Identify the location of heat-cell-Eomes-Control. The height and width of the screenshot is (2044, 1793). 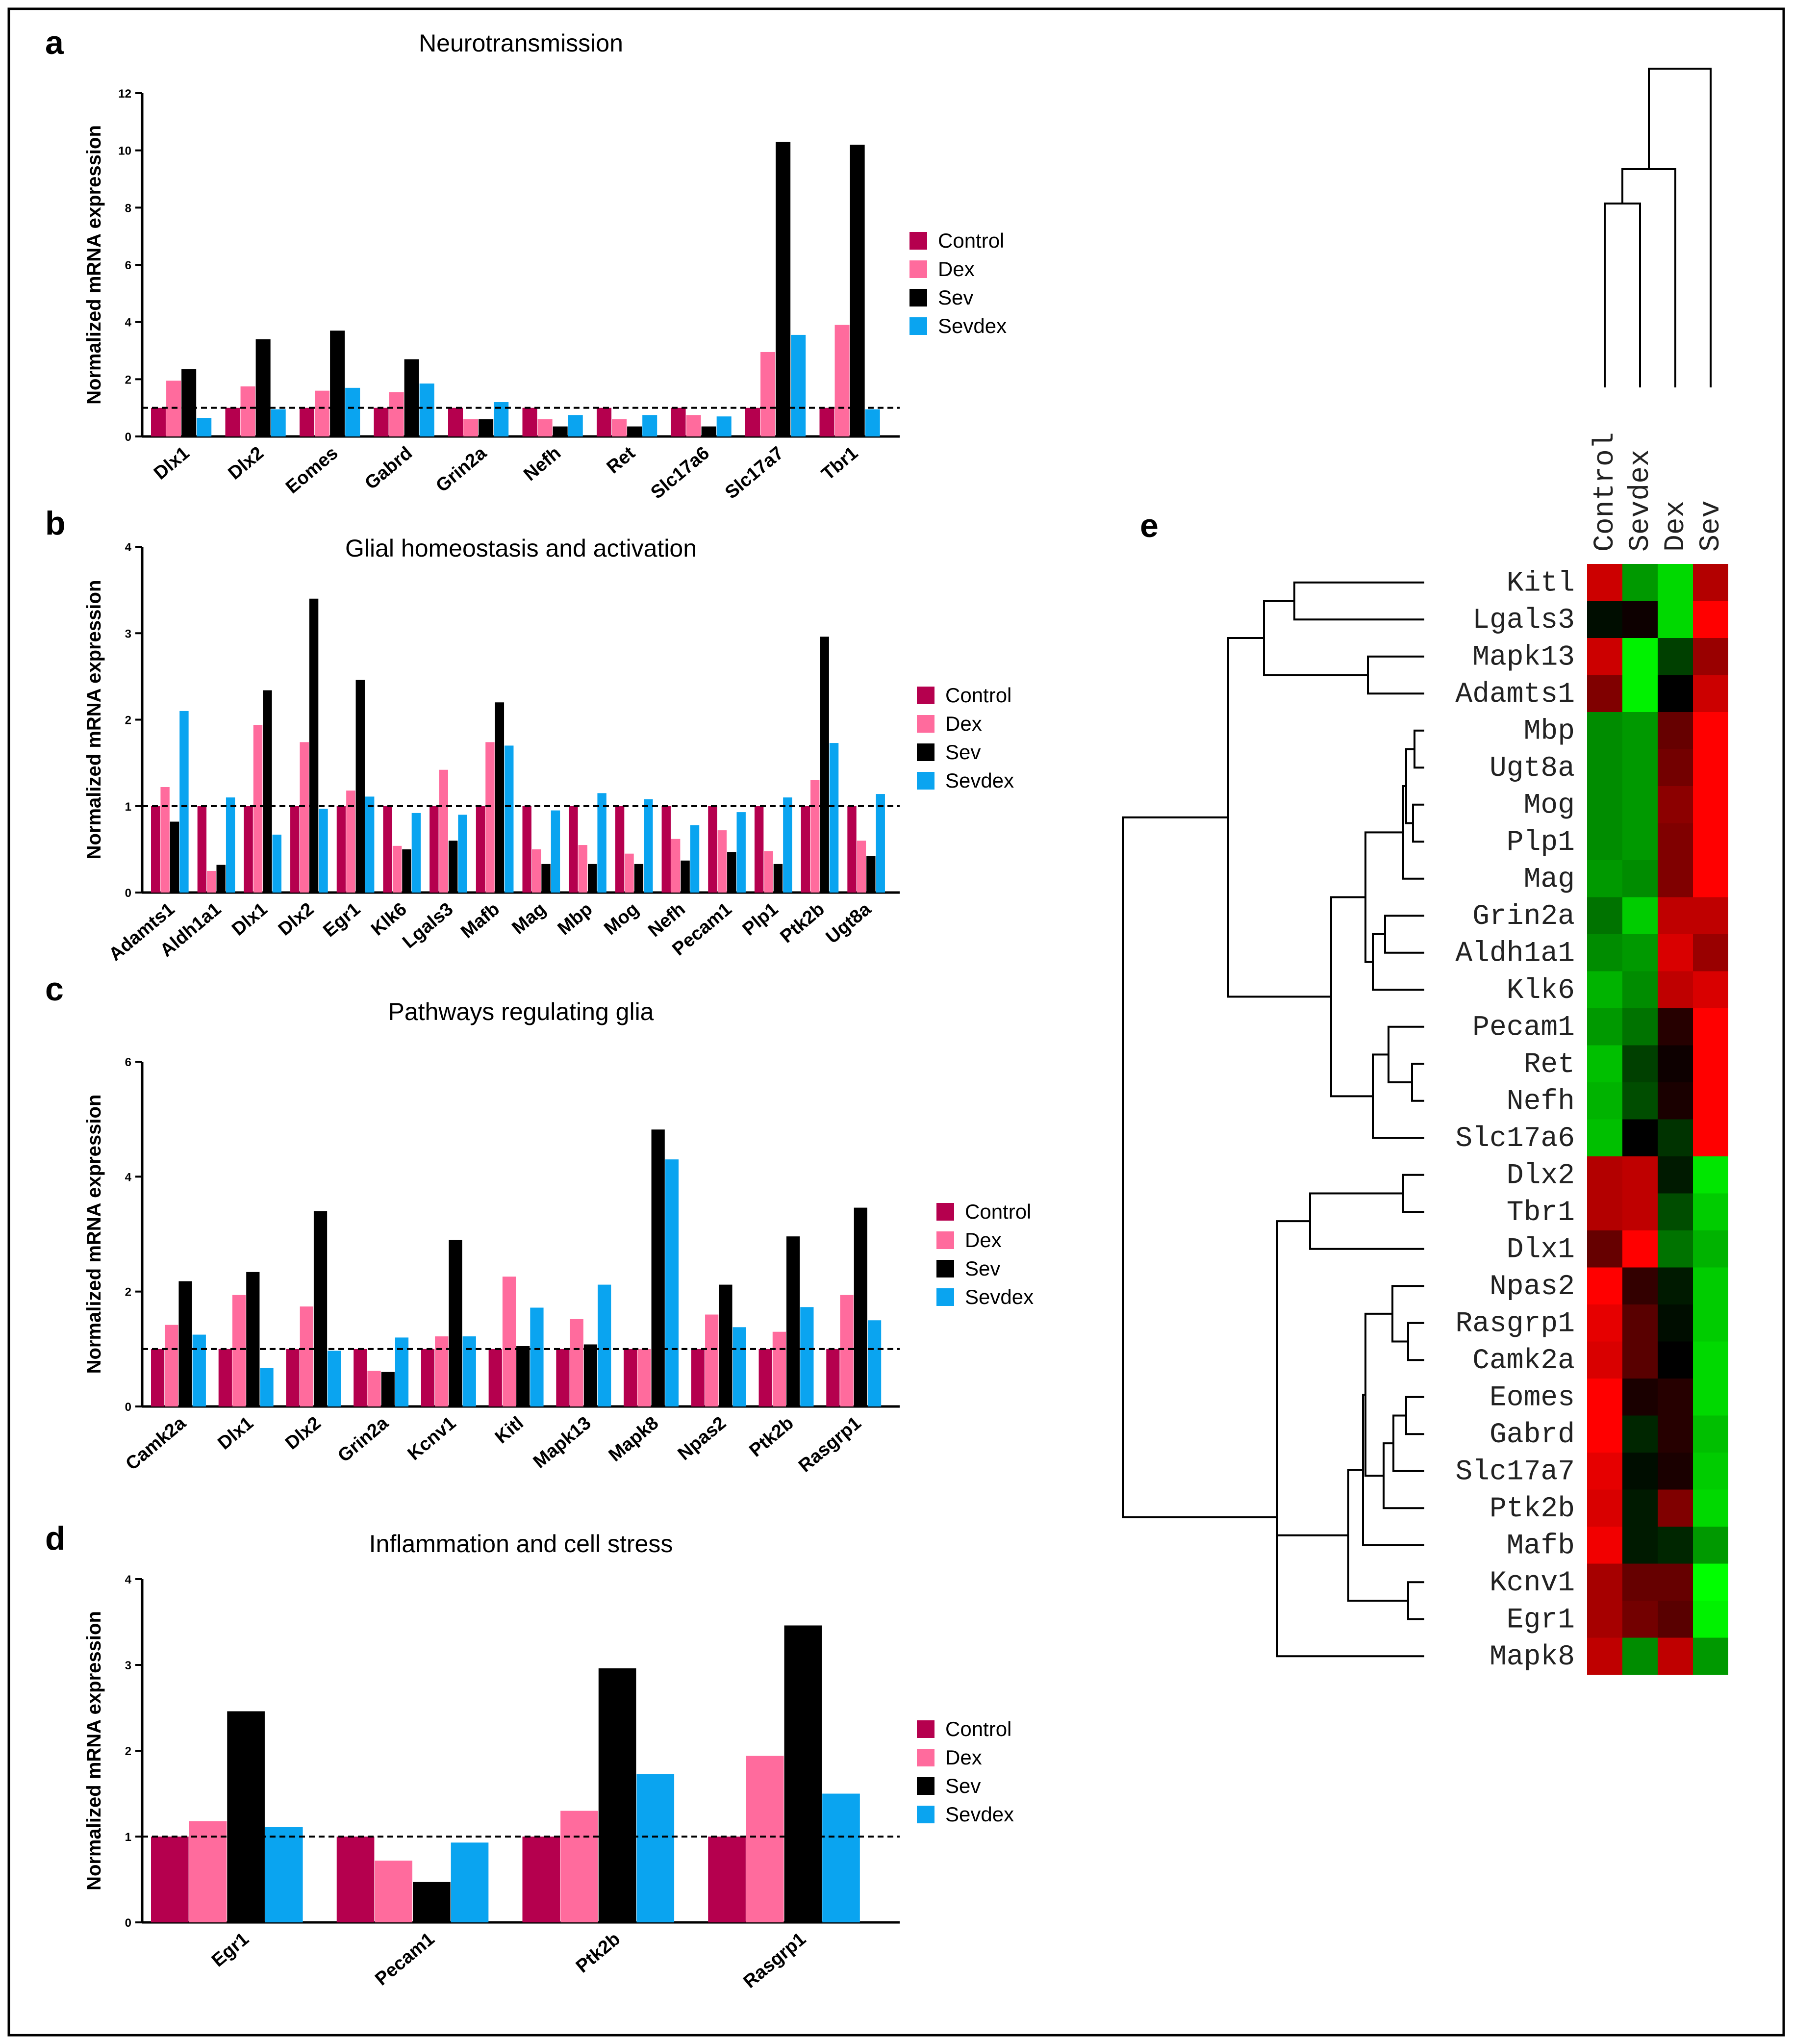
(1605, 1398).